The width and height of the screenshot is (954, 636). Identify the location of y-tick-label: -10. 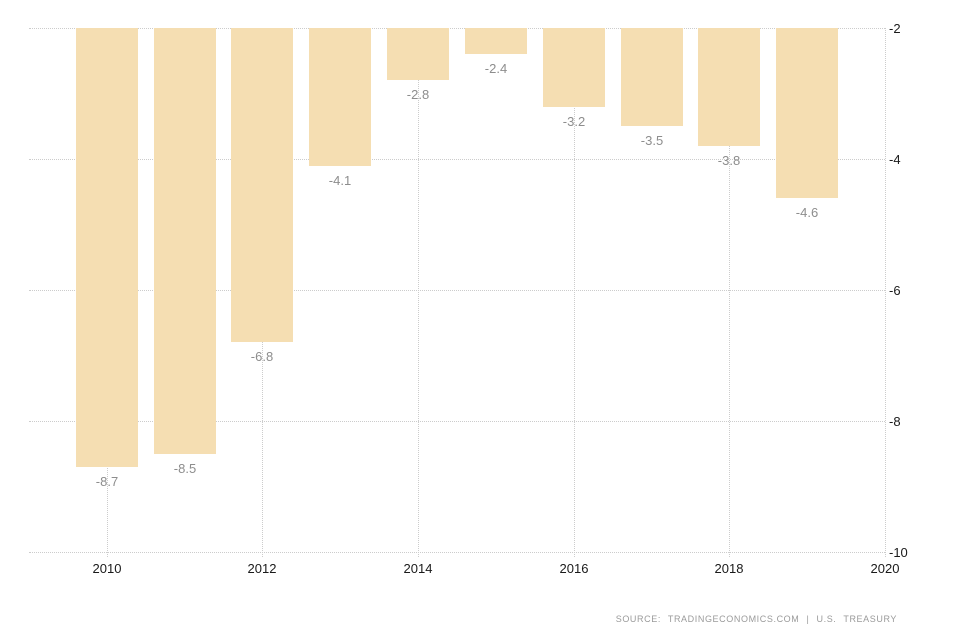
(898, 552).